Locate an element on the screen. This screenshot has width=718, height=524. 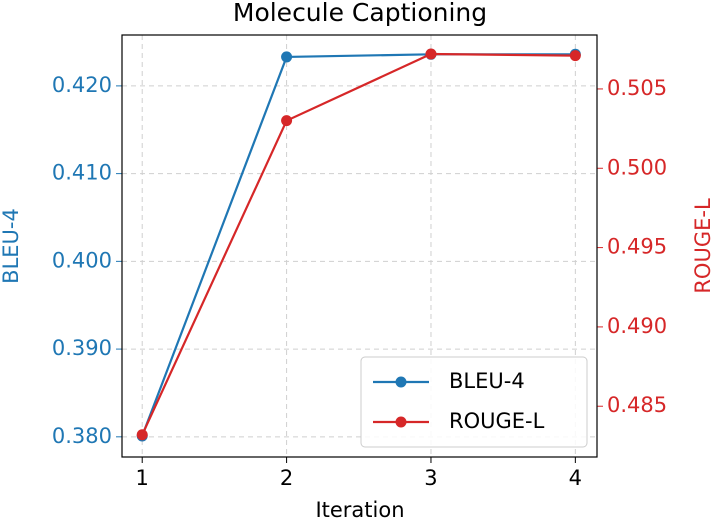
y2-tick-label: 0.505 is located at coordinates (637, 88).